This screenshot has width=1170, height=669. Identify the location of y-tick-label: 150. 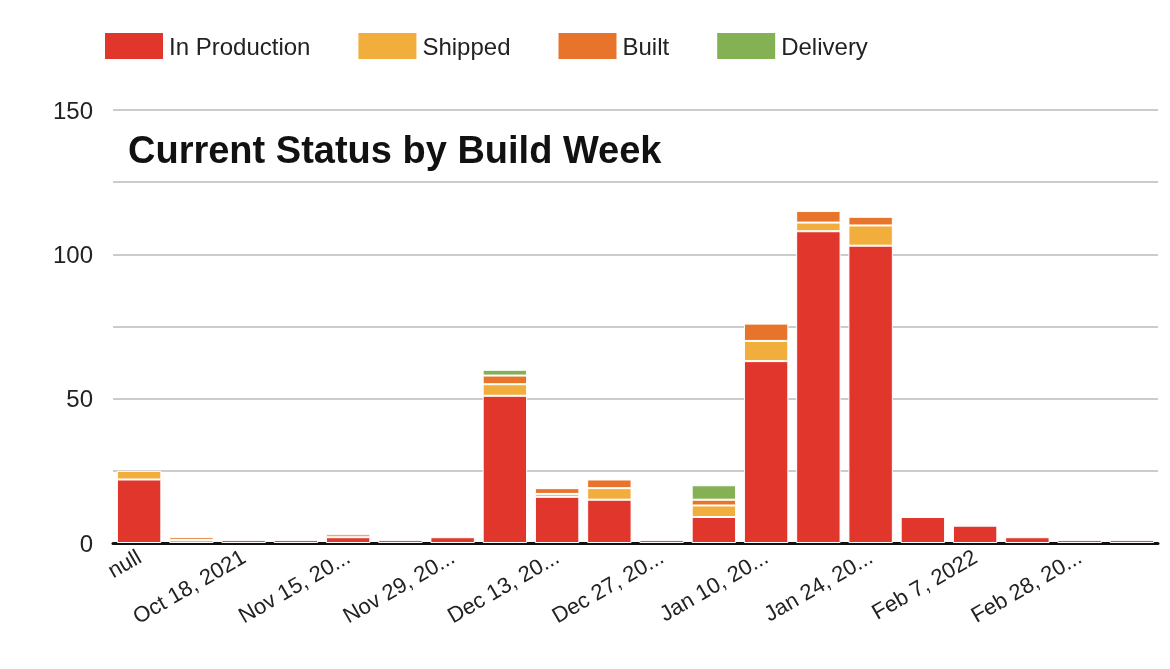
(72, 110).